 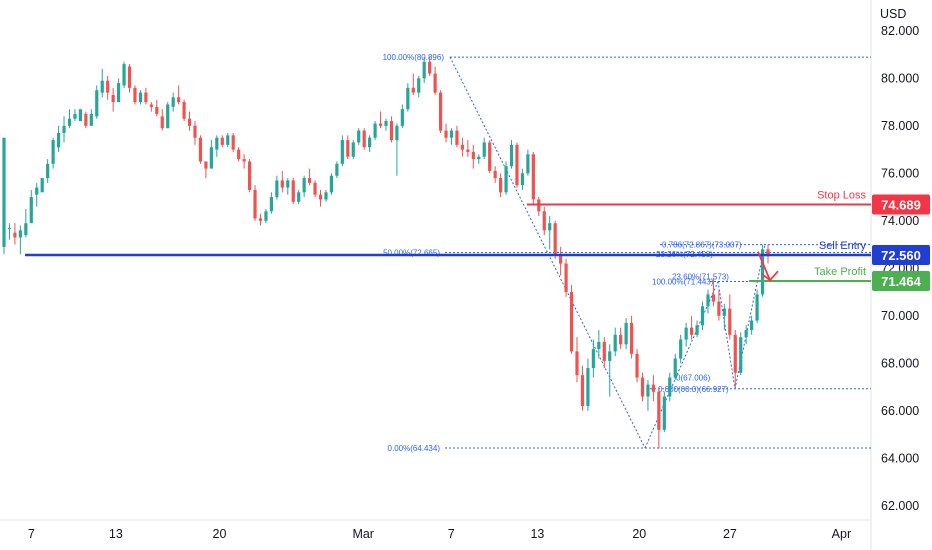 I want to click on fib-level-label: 100.00%(80.896), so click(x=414, y=57).